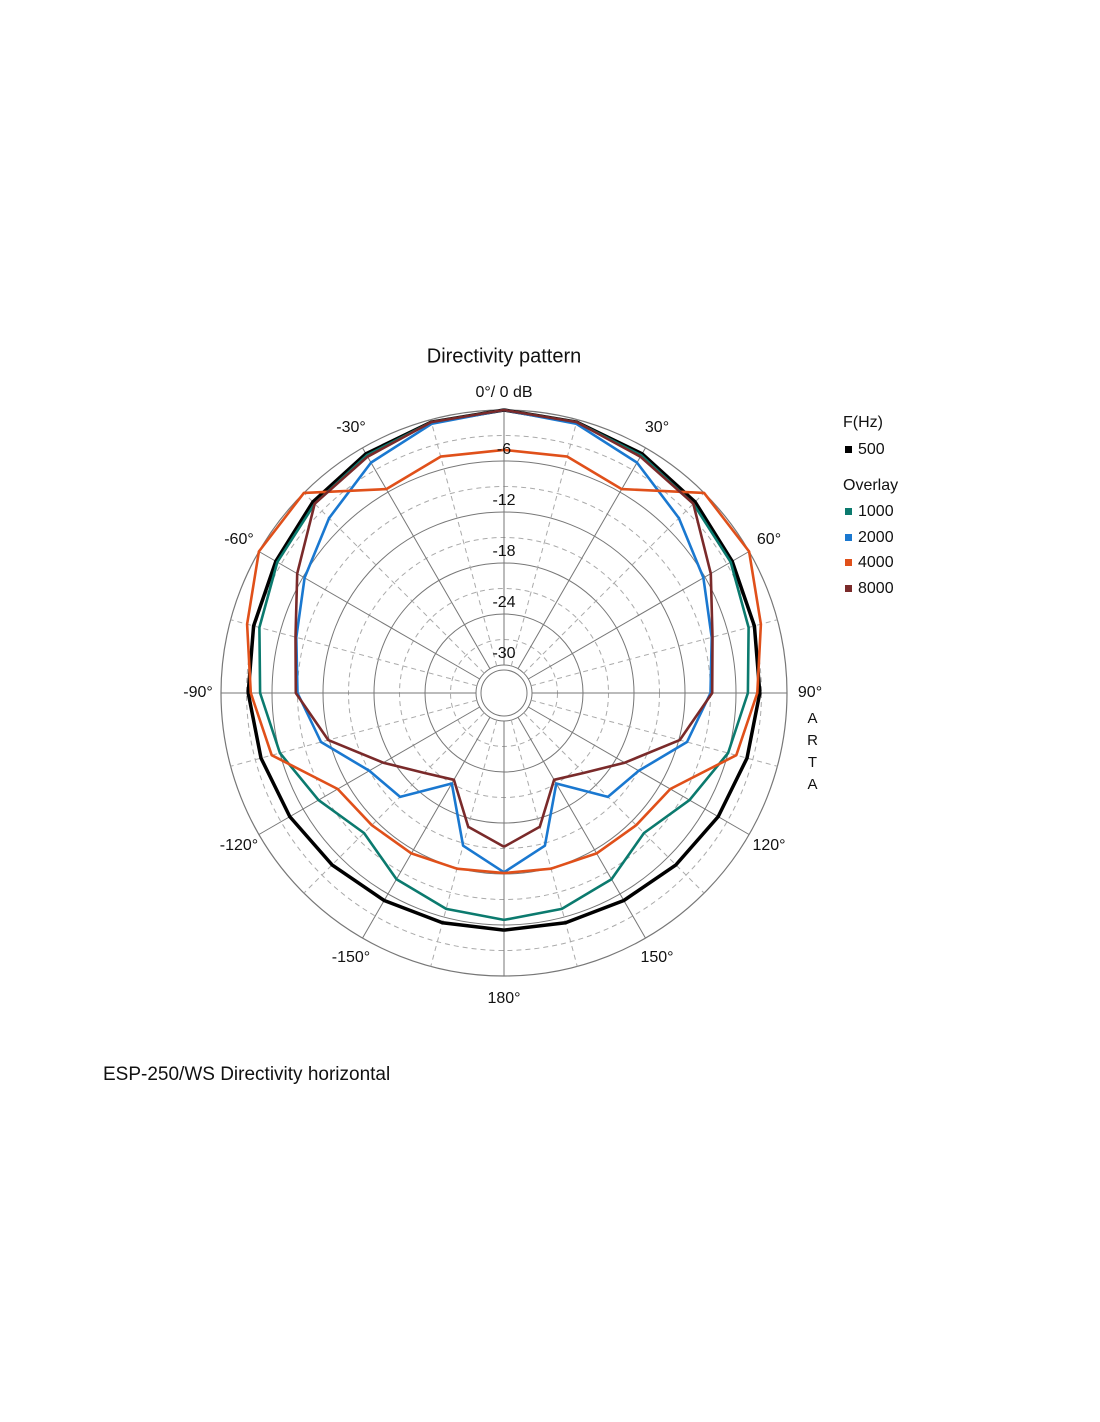 The image size is (1100, 1422). Describe the element at coordinates (810, 692) in the screenshot. I see `theta-tick-label: 90°` at that location.